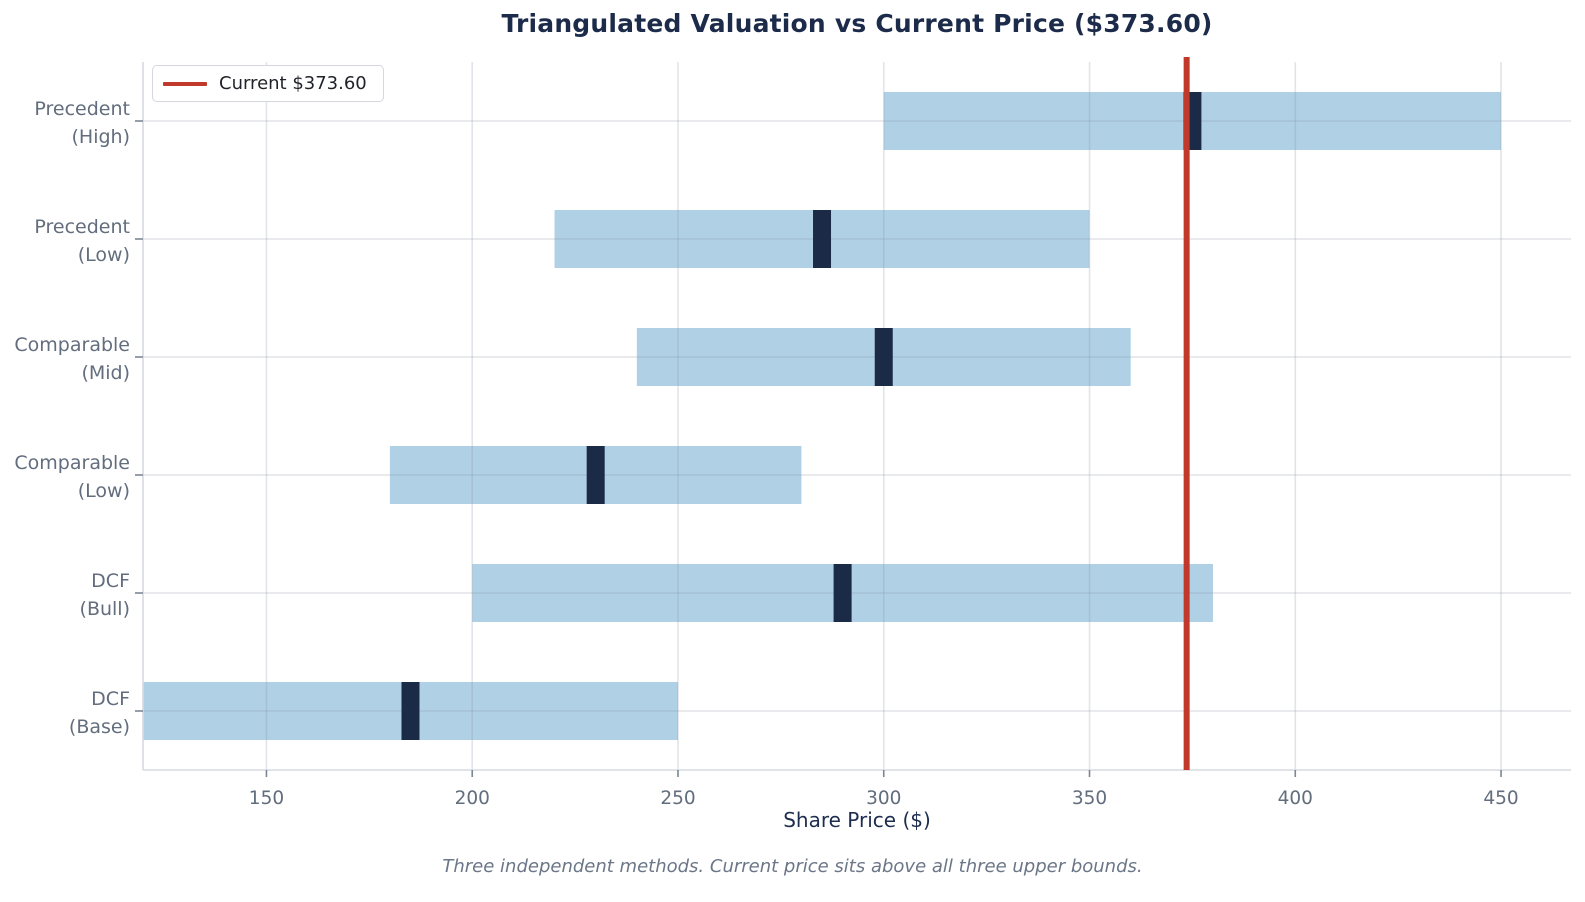 Image resolution: width=1585 pixels, height=902 pixels. I want to click on x-tick-label: 450, so click(1500, 798).